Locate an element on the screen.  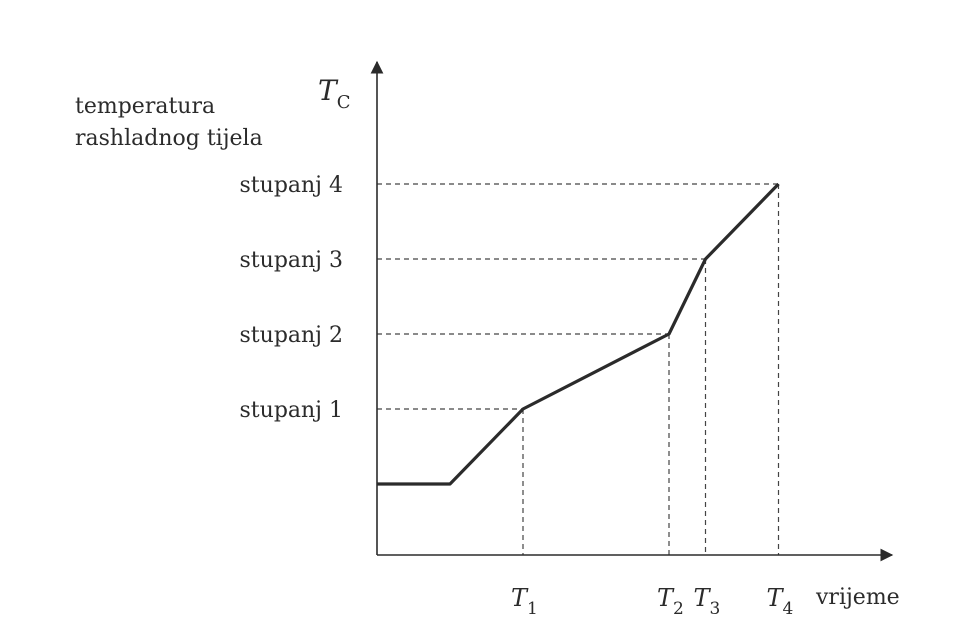
y-tick-label: stupanj 1 is located at coordinates (291, 410).